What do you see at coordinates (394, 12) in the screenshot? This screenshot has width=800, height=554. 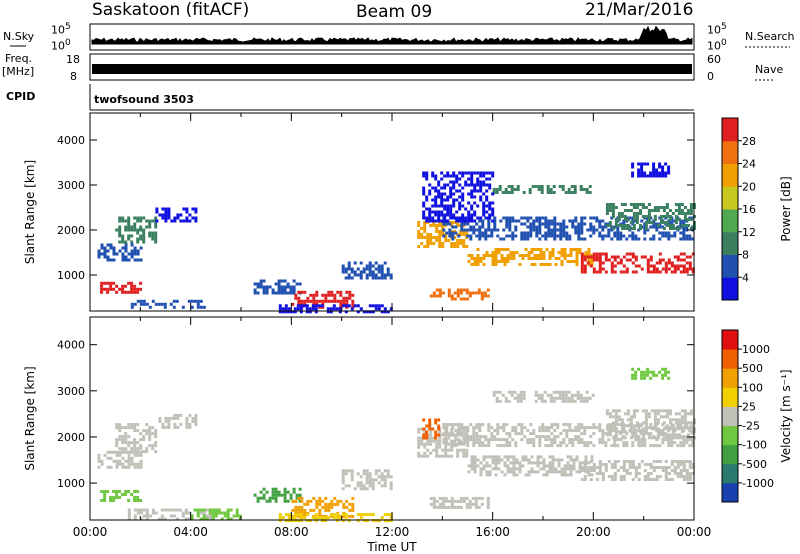 I see `beam-title: Beam 09` at bounding box center [394, 12].